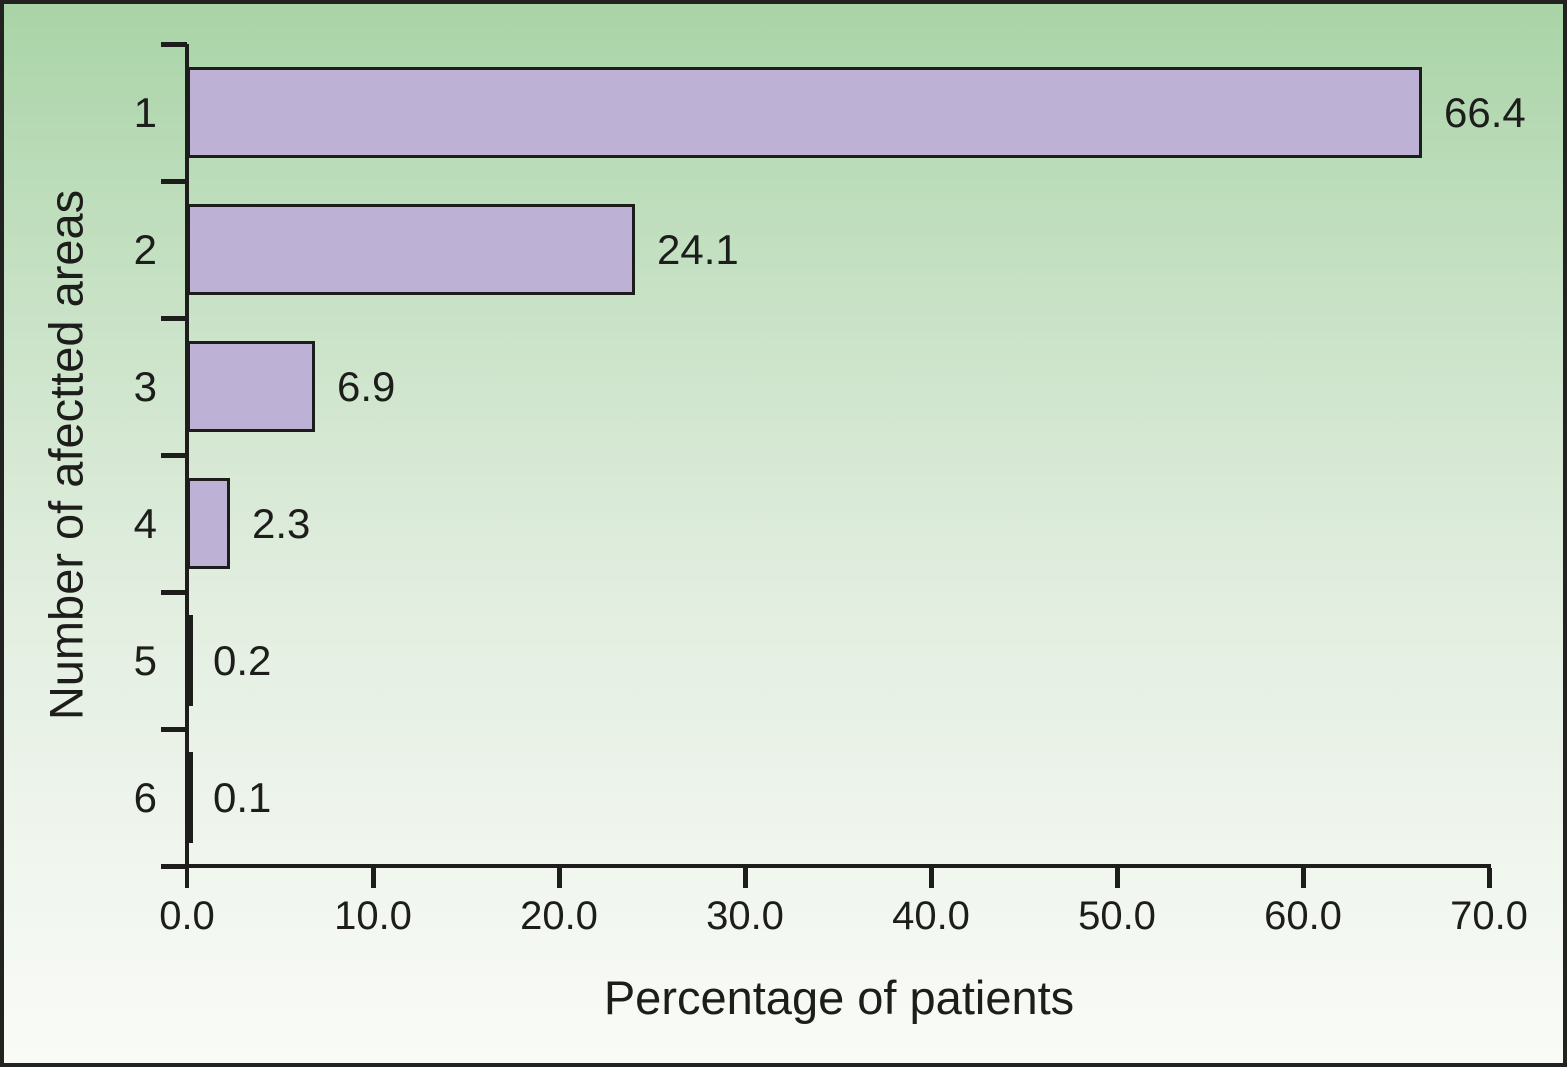  What do you see at coordinates (145, 660) in the screenshot?
I see `category-label: 5` at bounding box center [145, 660].